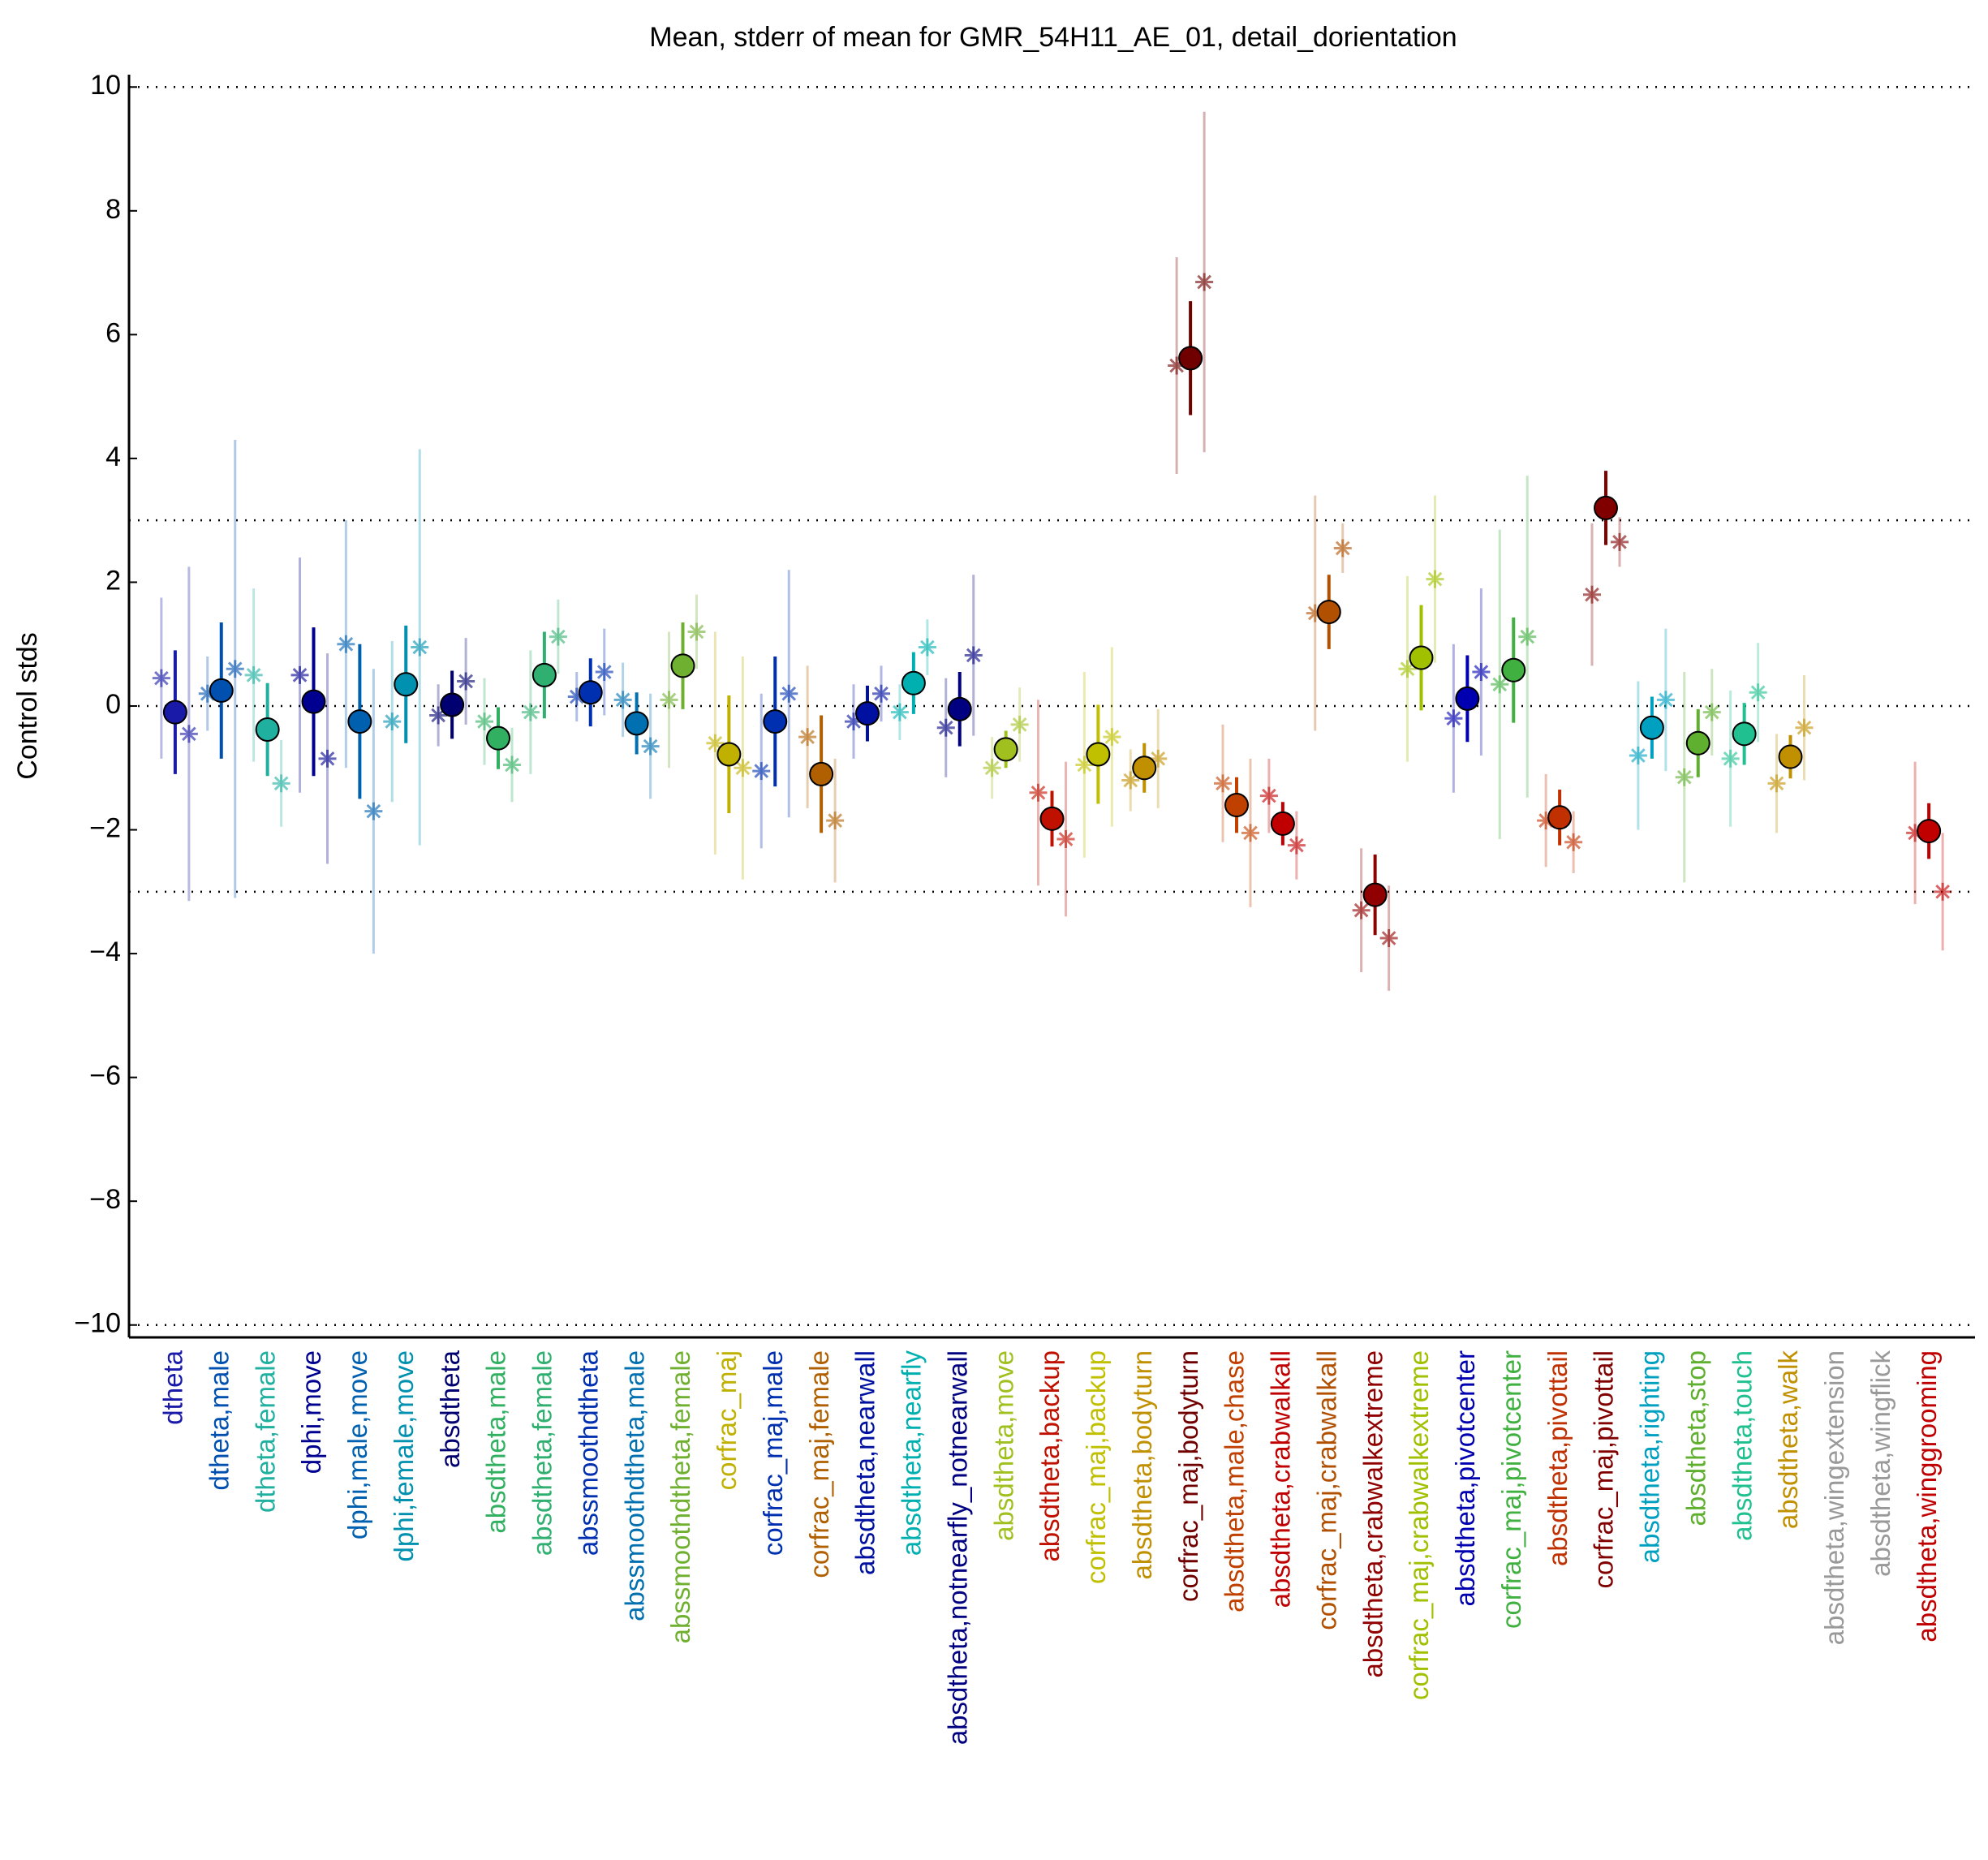  What do you see at coordinates (450, 1409) in the screenshot?
I see `x-tick-label: absdtheta` at bounding box center [450, 1409].